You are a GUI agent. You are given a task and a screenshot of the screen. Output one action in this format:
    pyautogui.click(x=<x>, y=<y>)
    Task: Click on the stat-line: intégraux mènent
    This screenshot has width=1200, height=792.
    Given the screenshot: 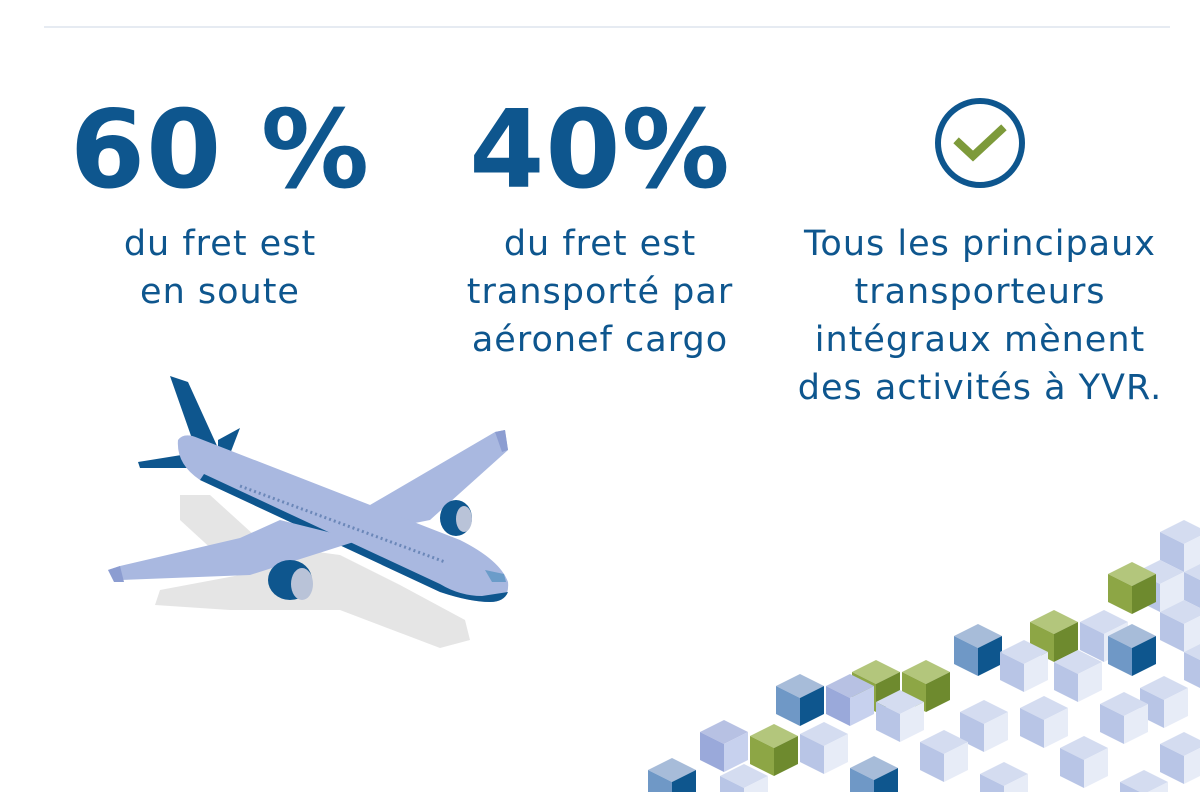 What is the action you would take?
    pyautogui.click(x=980, y=340)
    